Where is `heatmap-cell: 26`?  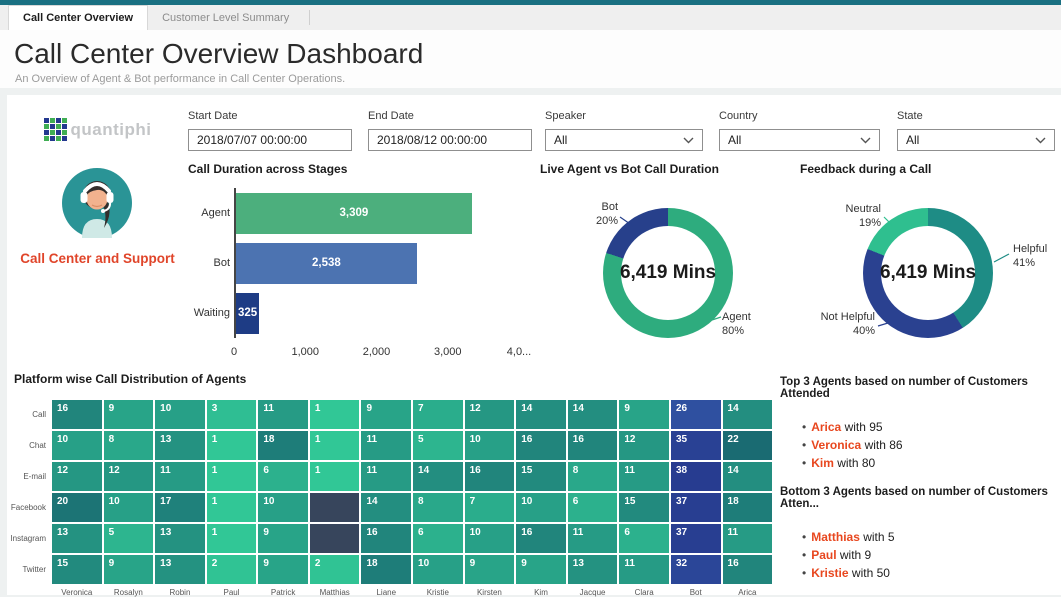 heatmap-cell: 26 is located at coordinates (695, 414).